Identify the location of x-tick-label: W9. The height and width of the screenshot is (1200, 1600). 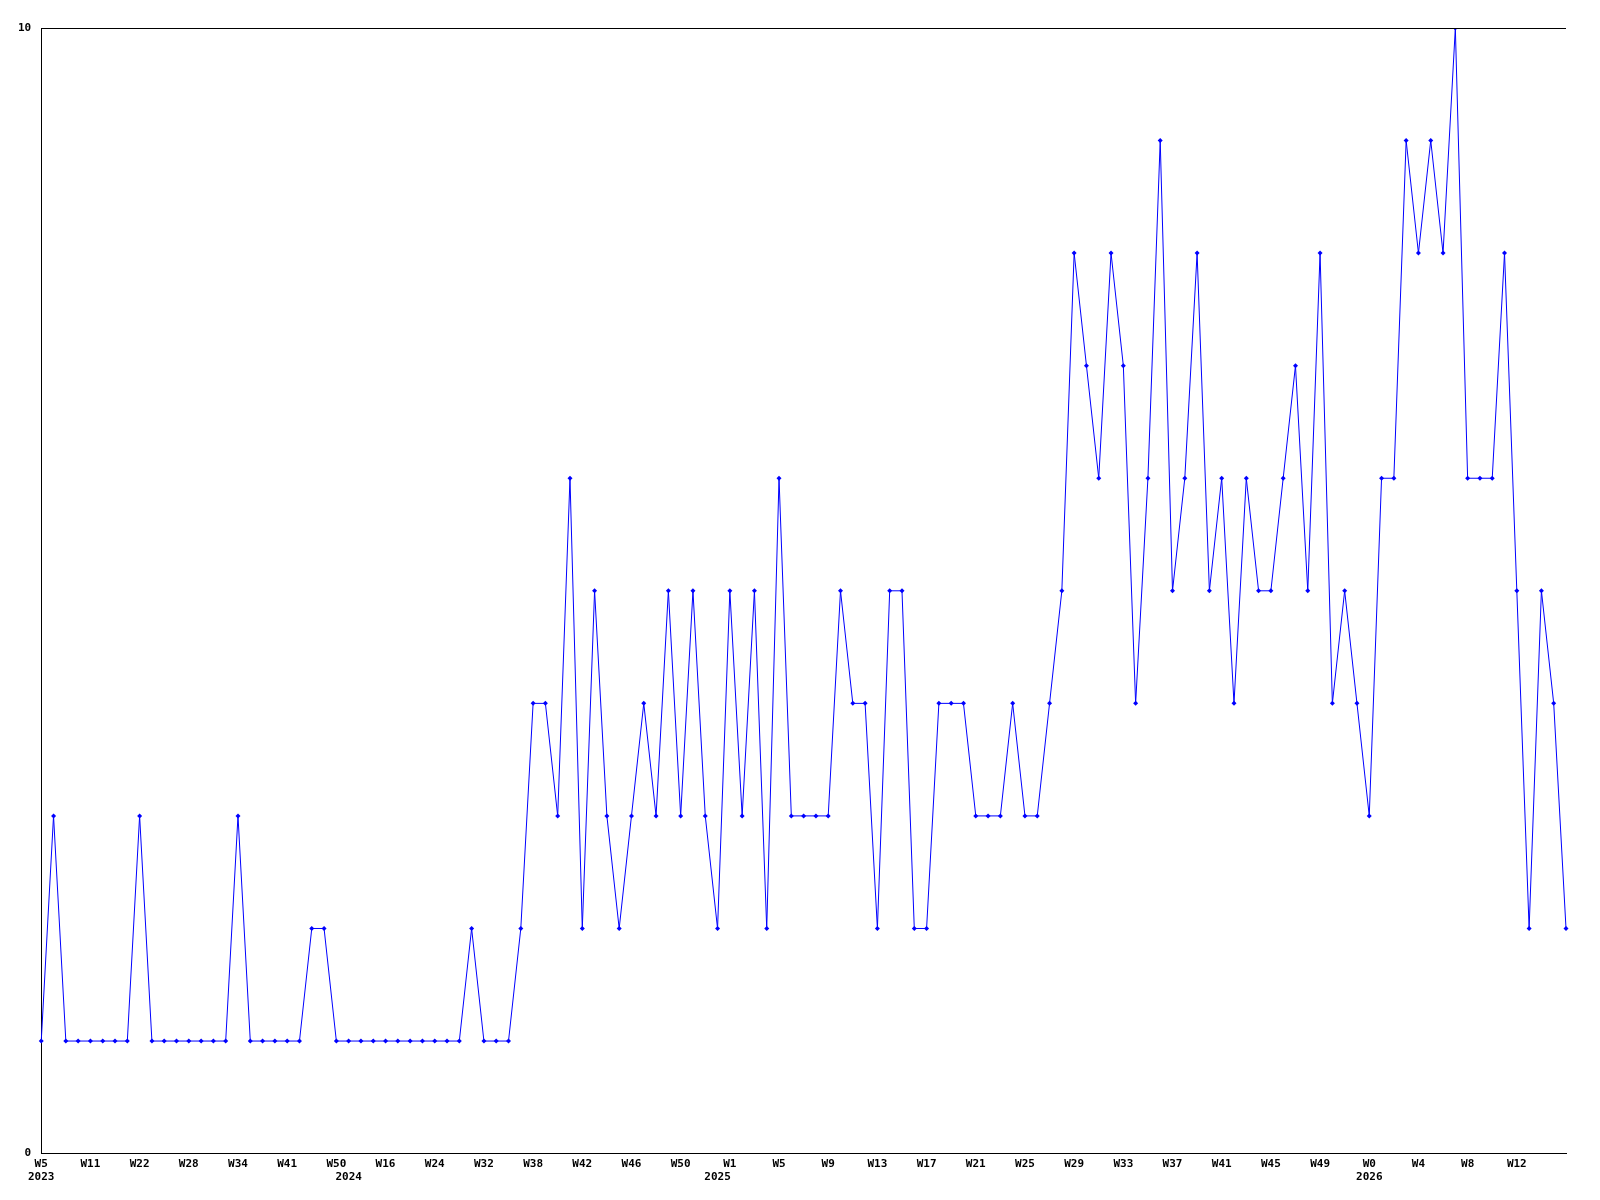
(828, 1164).